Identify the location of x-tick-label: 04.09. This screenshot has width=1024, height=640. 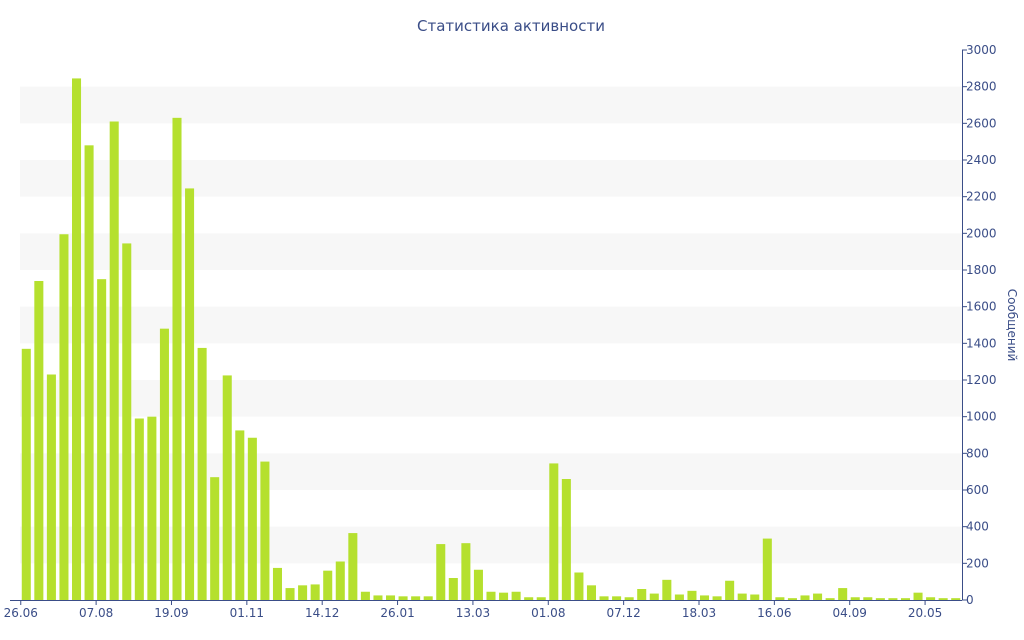
(850, 613).